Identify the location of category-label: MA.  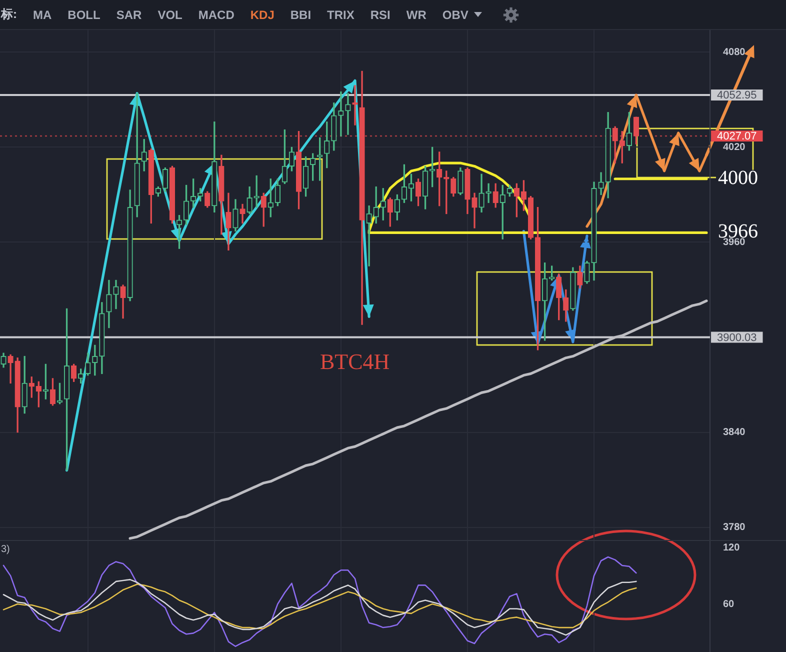
(42, 15).